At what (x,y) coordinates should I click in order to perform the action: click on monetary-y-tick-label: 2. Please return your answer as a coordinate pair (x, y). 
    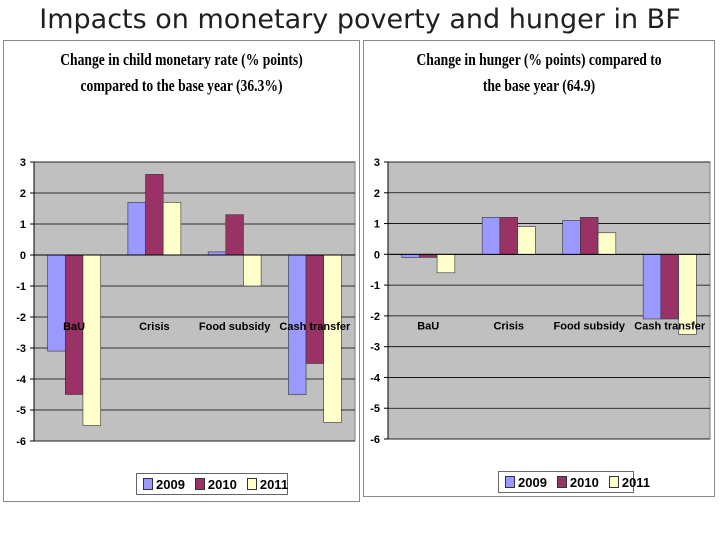
    Looking at the image, I should click on (23, 194).